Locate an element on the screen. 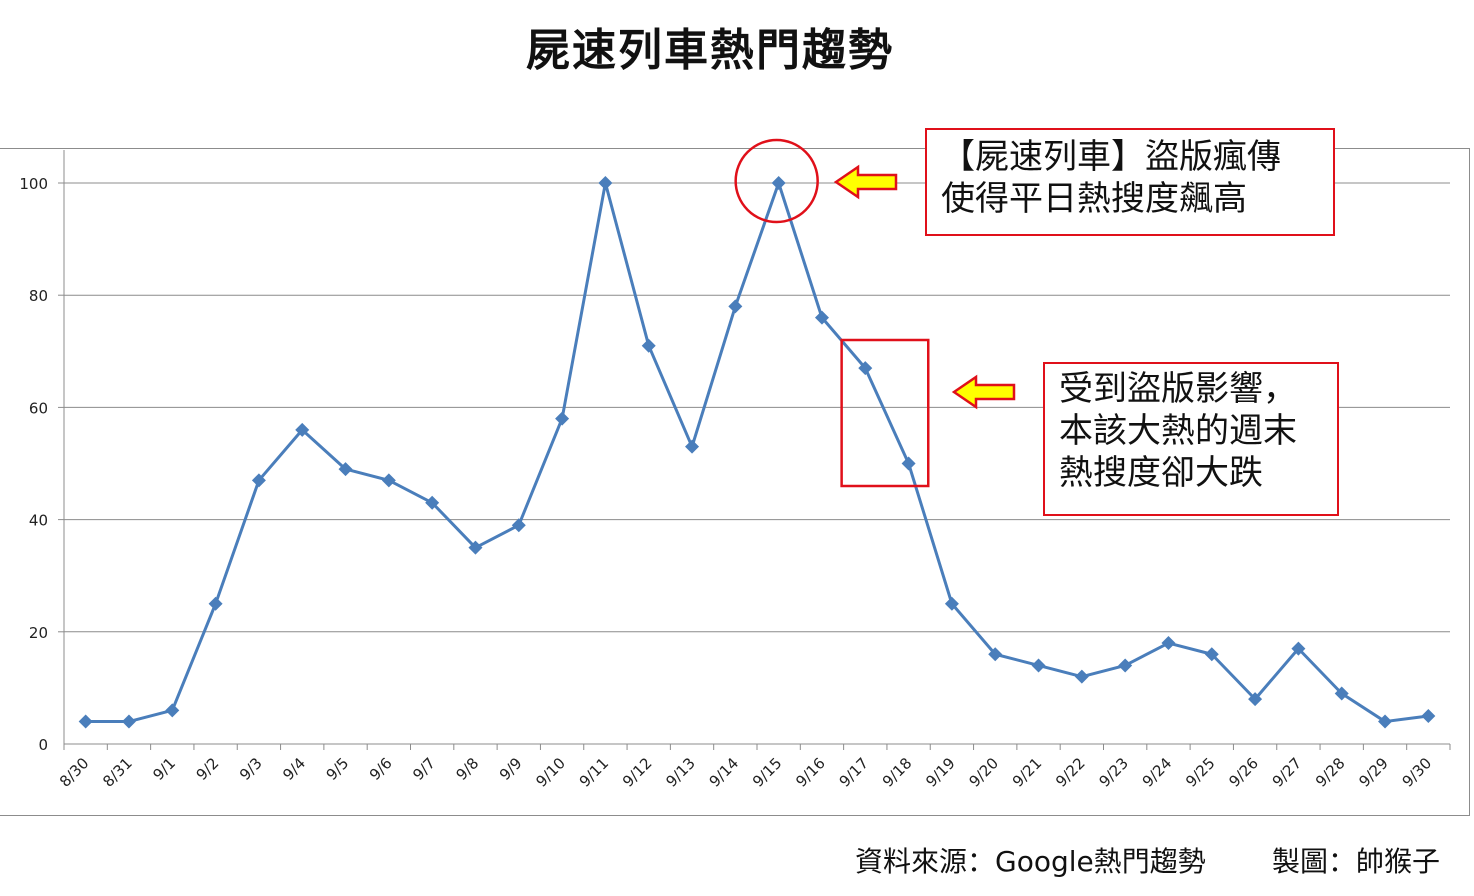 The image size is (1474, 896). x-tick-label: 9/27 is located at coordinates (1287, 772).